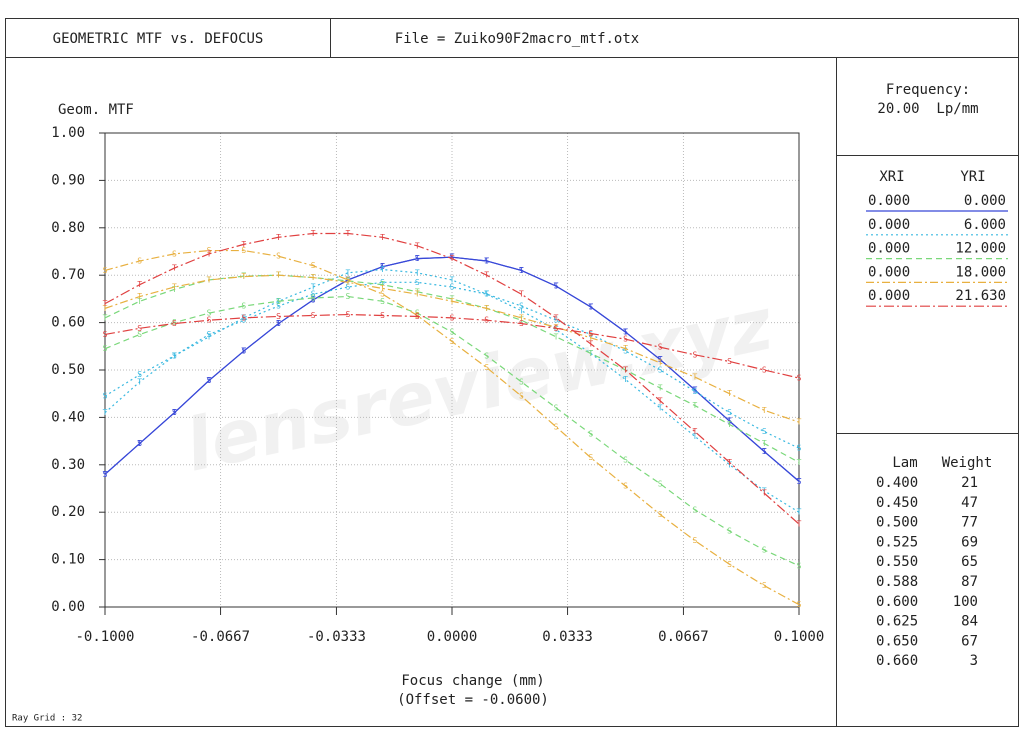 This screenshot has height=731, width=1024. I want to click on wavelength: 0.550, so click(897, 562).